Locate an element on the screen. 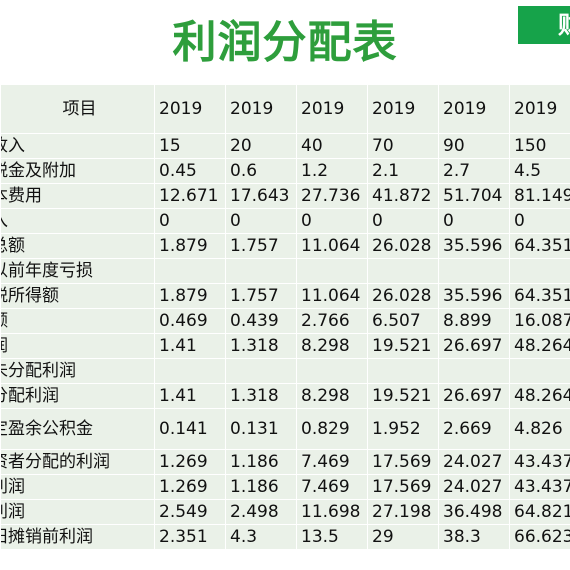 The image size is (570, 570). value-cell: 15 is located at coordinates (190, 146).